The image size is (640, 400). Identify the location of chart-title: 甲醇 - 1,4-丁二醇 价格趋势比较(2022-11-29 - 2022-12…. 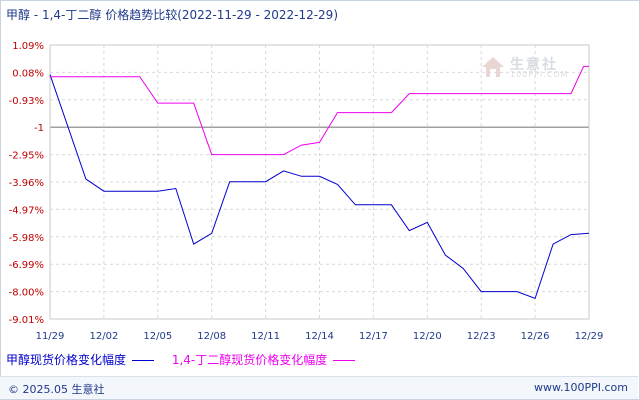
(172, 14).